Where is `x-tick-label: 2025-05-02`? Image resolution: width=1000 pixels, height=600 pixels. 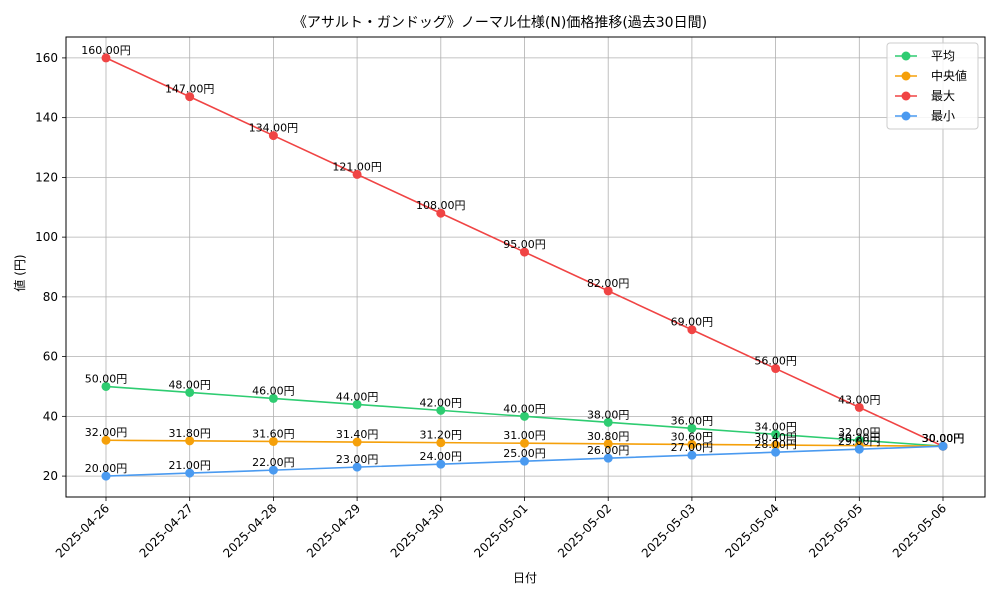
x-tick-label: 2025-05-02 is located at coordinates (584, 530).